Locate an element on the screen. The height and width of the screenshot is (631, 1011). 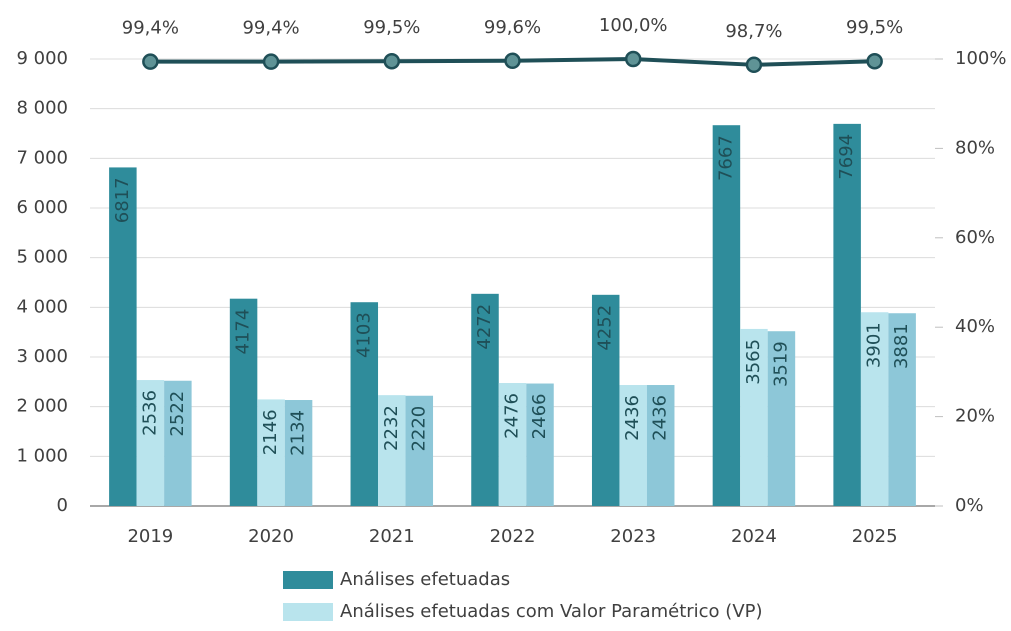
y-tick-label: 2 000 is located at coordinates (42, 406).